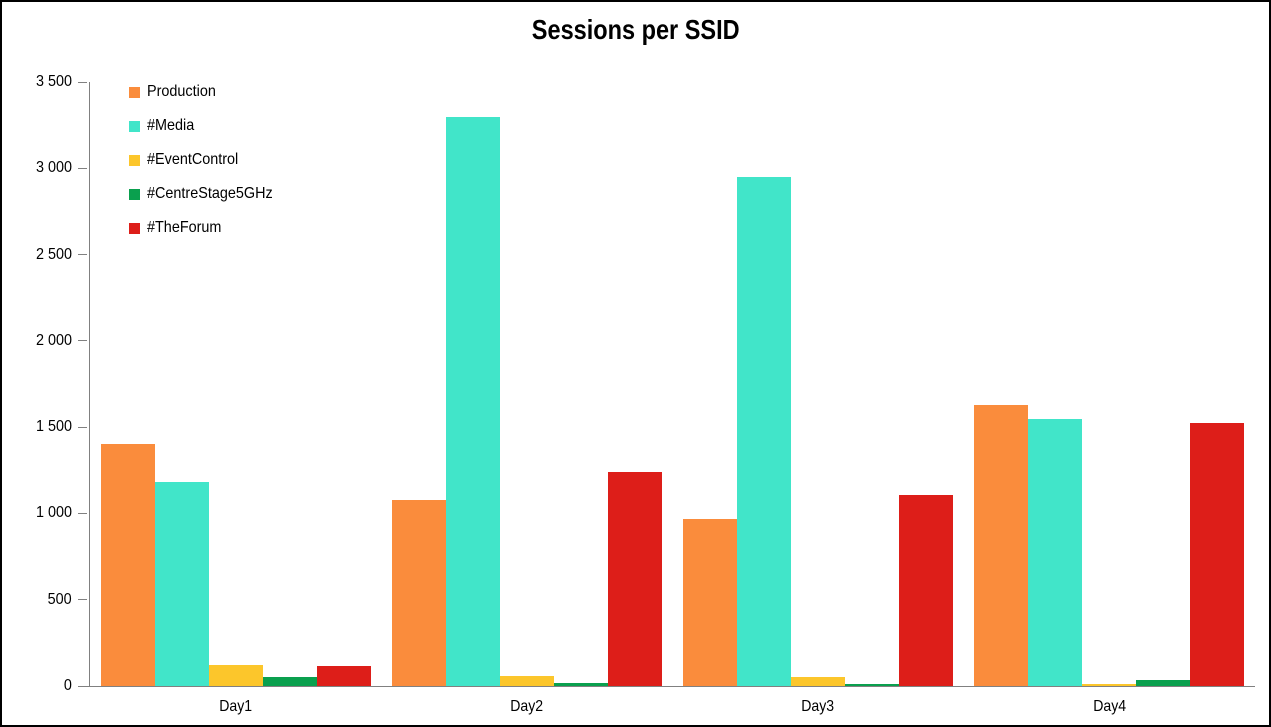  I want to click on y-tick-label: 1 000, so click(53, 513).